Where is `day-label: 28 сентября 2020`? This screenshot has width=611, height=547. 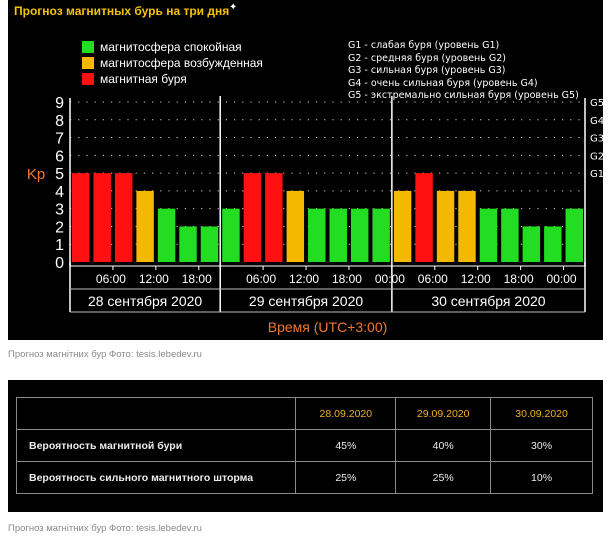
day-label: 28 сентября 2020 is located at coordinates (145, 301).